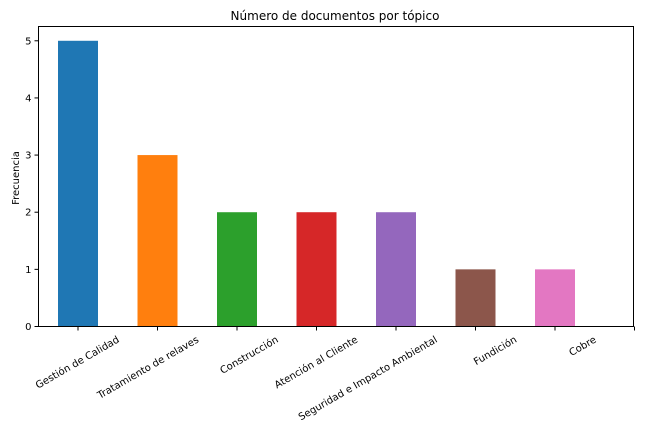 Image resolution: width=648 pixels, height=432 pixels. Describe the element at coordinates (28, 327) in the screenshot. I see `y-tick-label: 0` at that location.